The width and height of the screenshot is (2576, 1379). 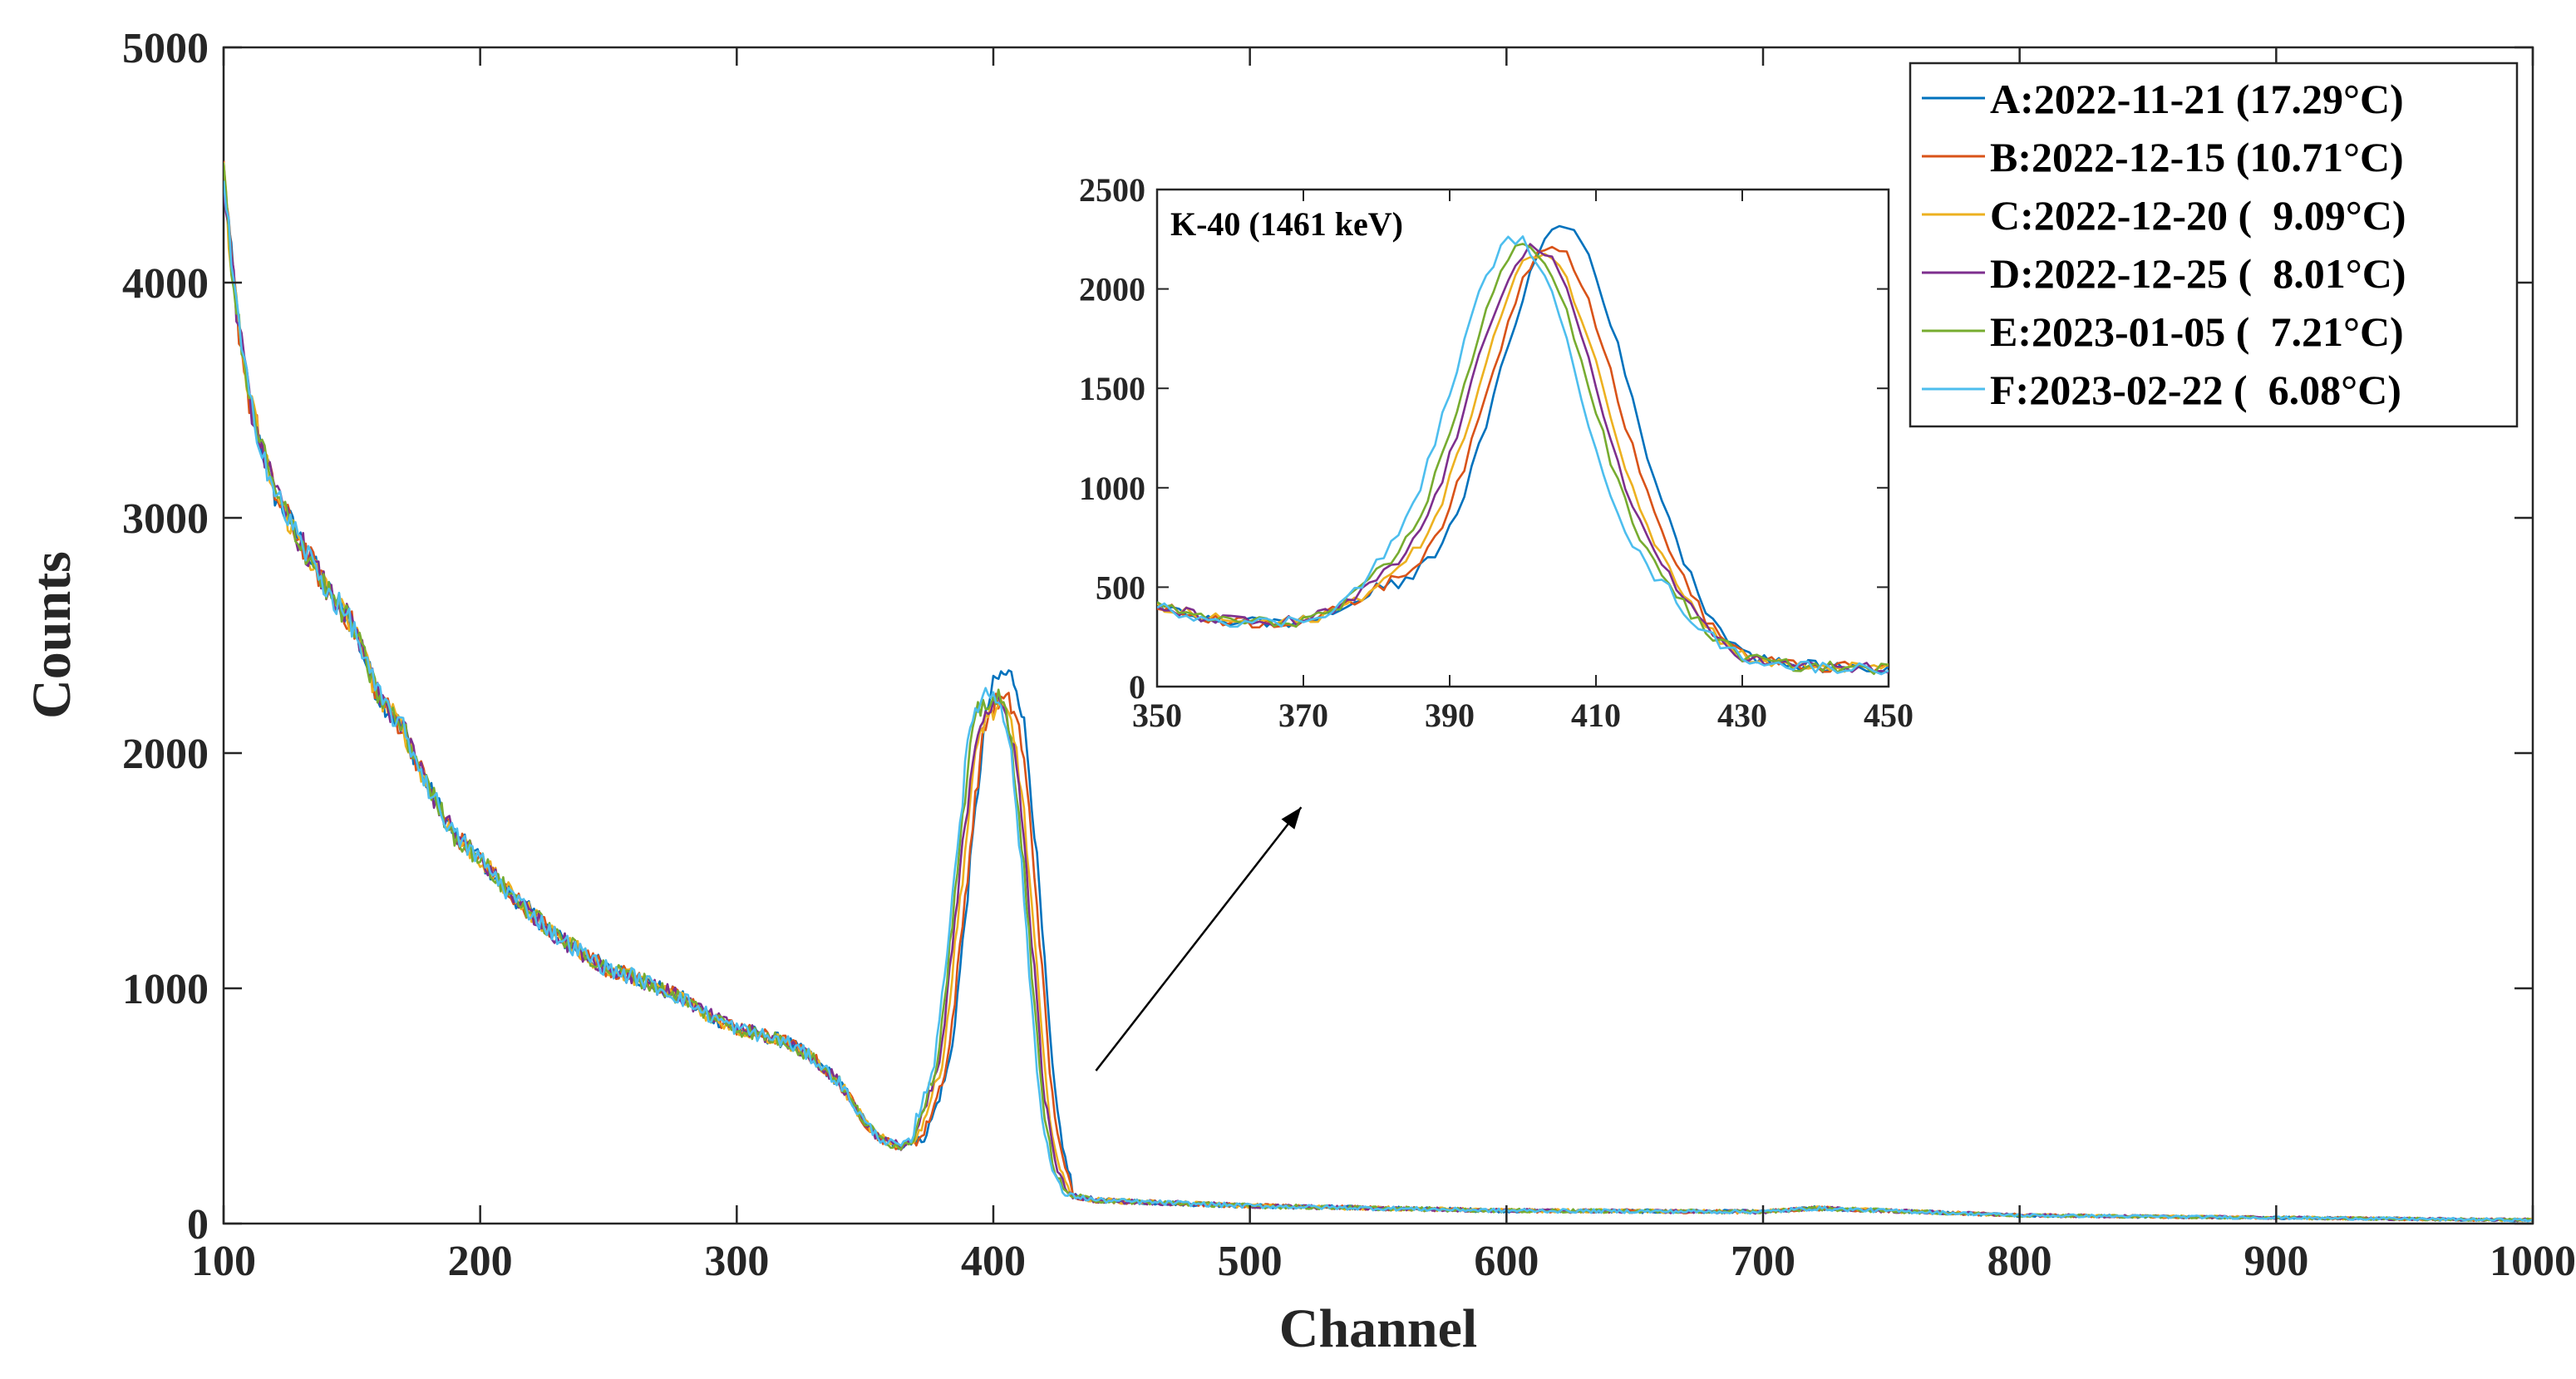 I want to click on inset-x-tick-label: 450, so click(x=1889, y=715).